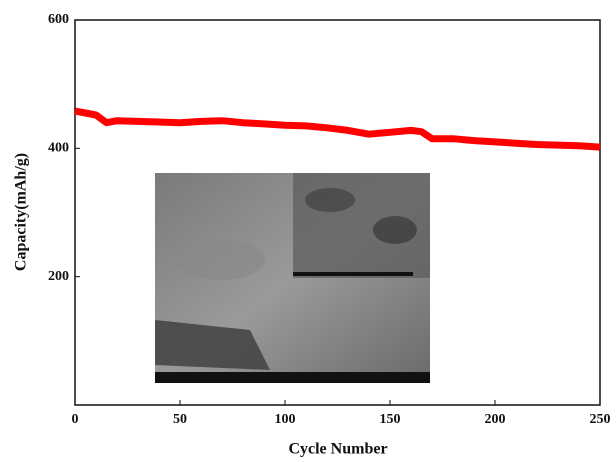 This screenshot has height=462, width=616. What do you see at coordinates (21, 212) in the screenshot?
I see `y-axis-title: Capacity(mAh/g)` at bounding box center [21, 212].